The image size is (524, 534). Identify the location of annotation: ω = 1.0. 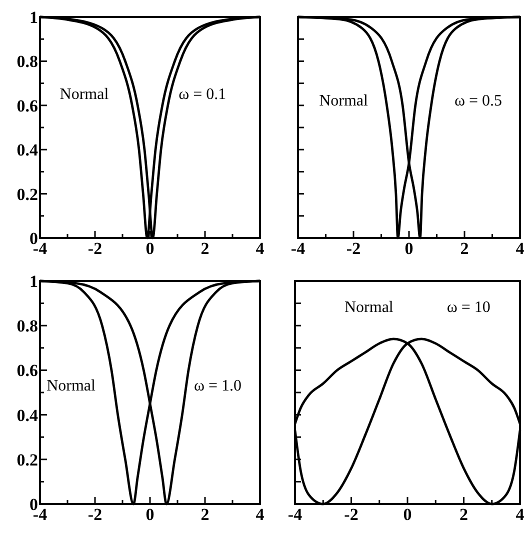
(218, 385).